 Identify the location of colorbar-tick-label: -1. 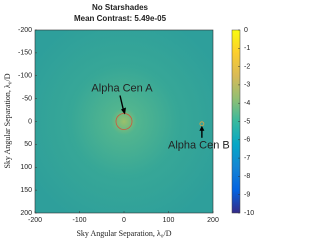
(247, 48).